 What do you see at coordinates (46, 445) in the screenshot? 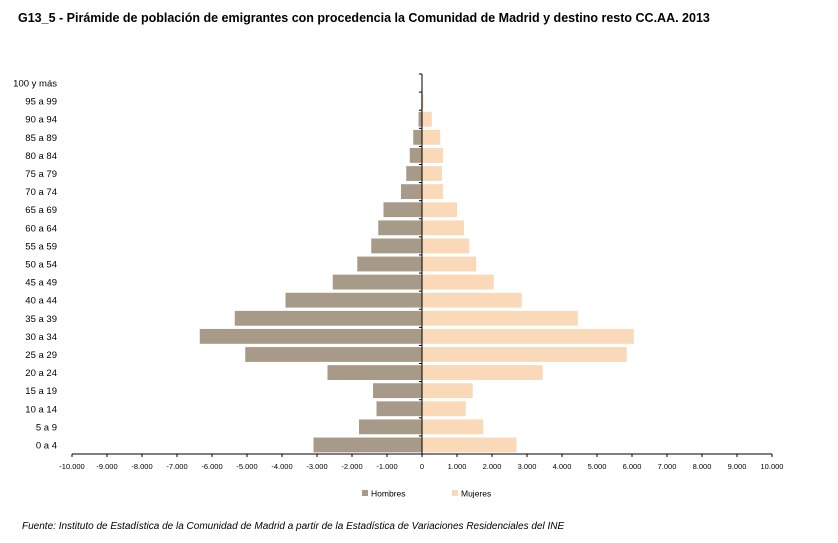
I see `y-tick-label: 0 a 4` at bounding box center [46, 445].